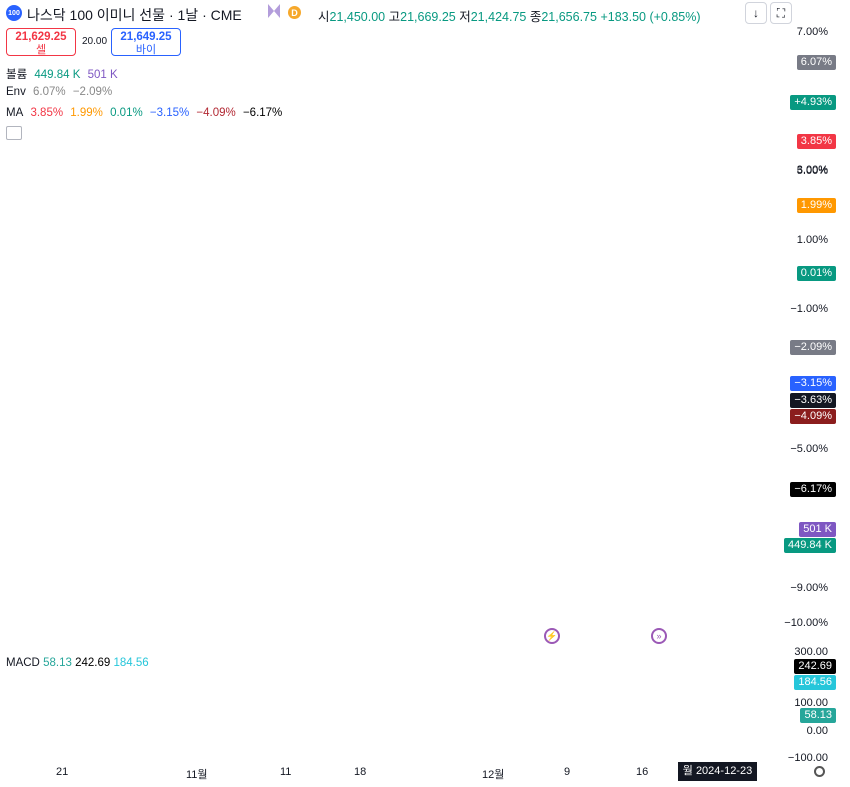 The image size is (850, 787). What do you see at coordinates (86, 113) in the screenshot?
I see `ma2-value: 1.99%` at bounding box center [86, 113].